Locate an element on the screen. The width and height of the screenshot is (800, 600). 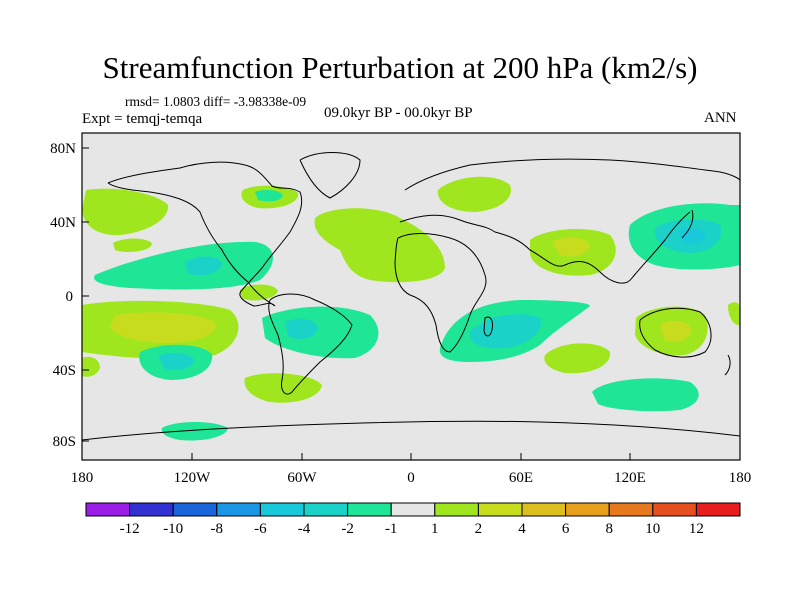
coast-eurasia-north is located at coordinates (572, 174).